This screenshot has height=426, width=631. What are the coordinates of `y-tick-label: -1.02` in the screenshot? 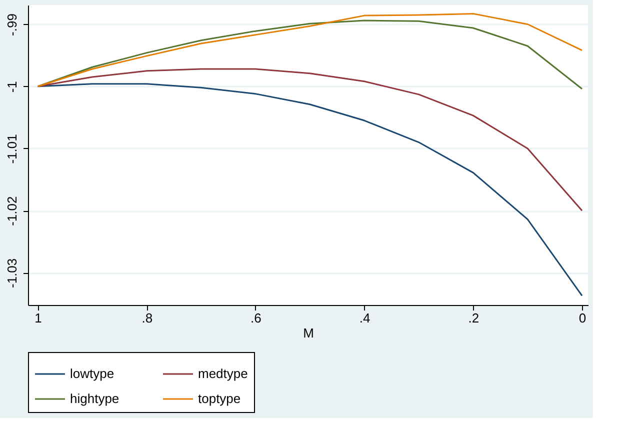 It's located at (12, 211).